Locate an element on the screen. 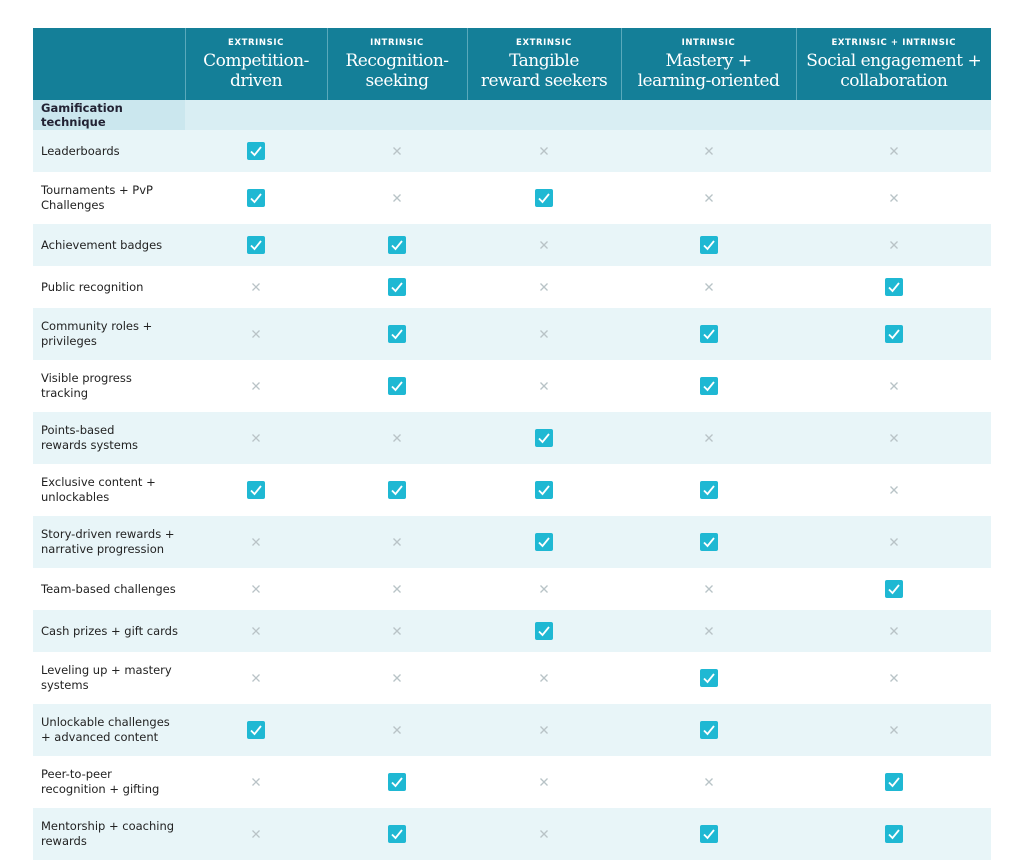 The width and height of the screenshot is (1024, 868). technique-cell: Mentorship + coaching rewards is located at coordinates (109, 834).